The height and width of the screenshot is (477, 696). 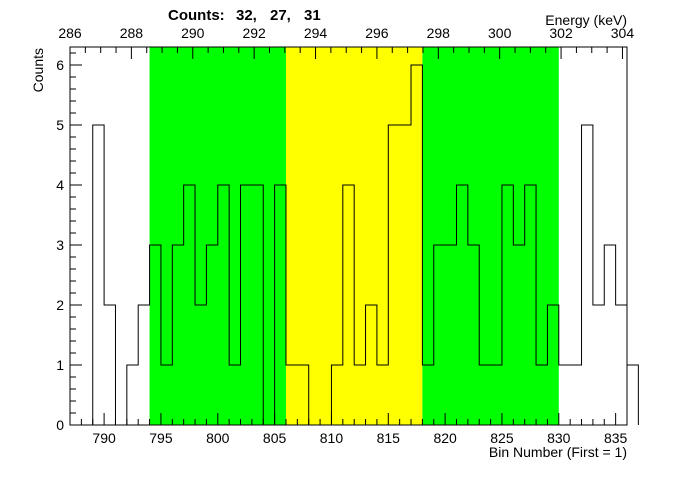 What do you see at coordinates (445, 438) in the screenshot?
I see `x-tick-label: 820` at bounding box center [445, 438].